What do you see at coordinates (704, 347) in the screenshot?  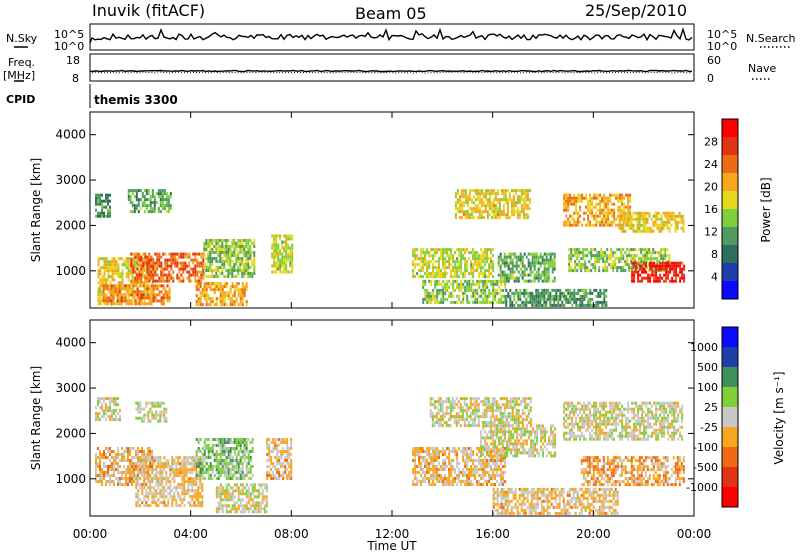 I see `velocity-colorbar-tick-7: 1000` at bounding box center [704, 347].